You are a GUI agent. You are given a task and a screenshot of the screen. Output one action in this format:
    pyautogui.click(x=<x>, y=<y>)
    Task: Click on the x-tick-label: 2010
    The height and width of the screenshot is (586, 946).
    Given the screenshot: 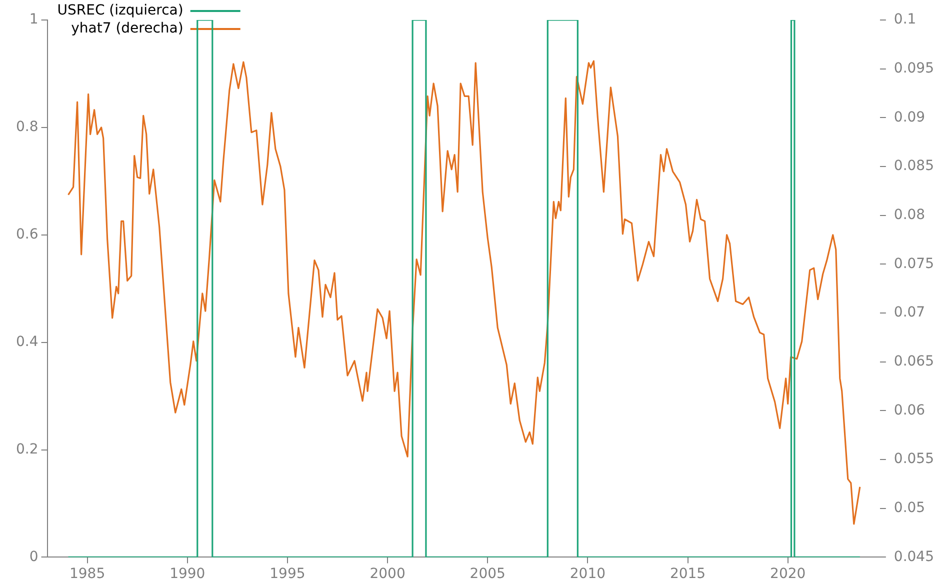 What is the action you would take?
    pyautogui.click(x=588, y=574)
    